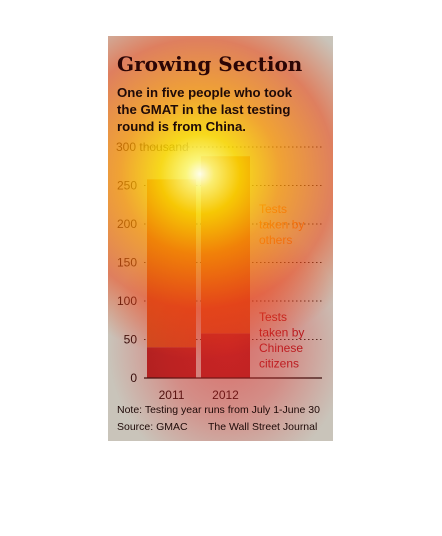 This screenshot has height=536, width=442. I want to click on chart-credit: The Wall Street Journal, so click(263, 427).